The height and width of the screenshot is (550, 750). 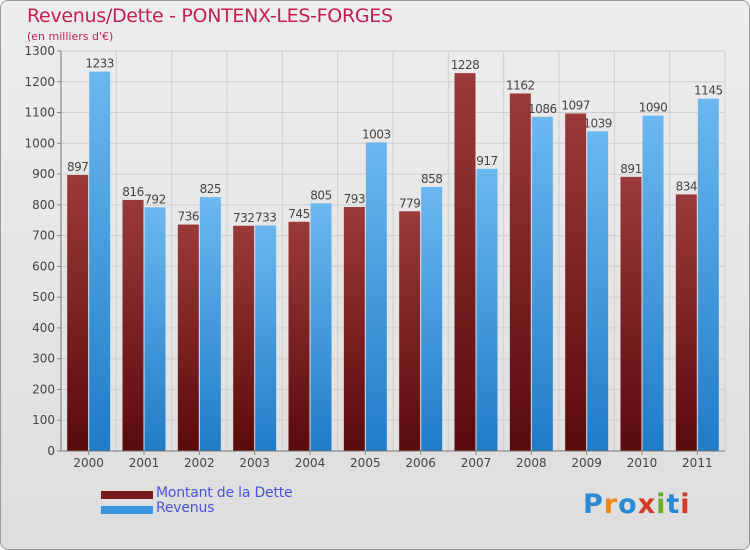 What do you see at coordinates (199, 463) in the screenshot?
I see `x-tick-label: 2002` at bounding box center [199, 463].